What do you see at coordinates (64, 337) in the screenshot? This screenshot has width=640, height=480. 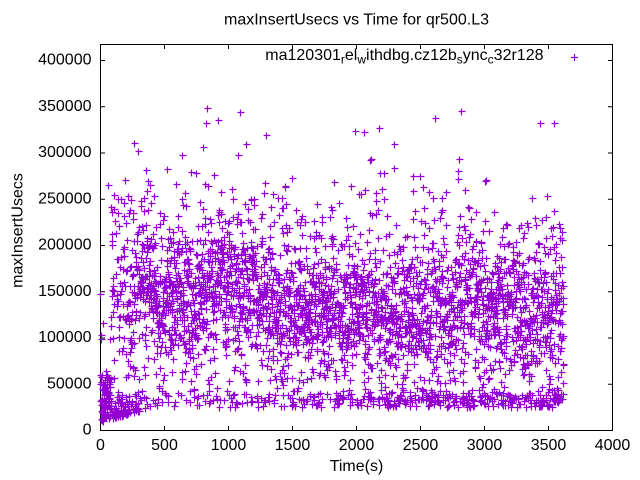 I see `svg-text: 100000` at bounding box center [64, 337].